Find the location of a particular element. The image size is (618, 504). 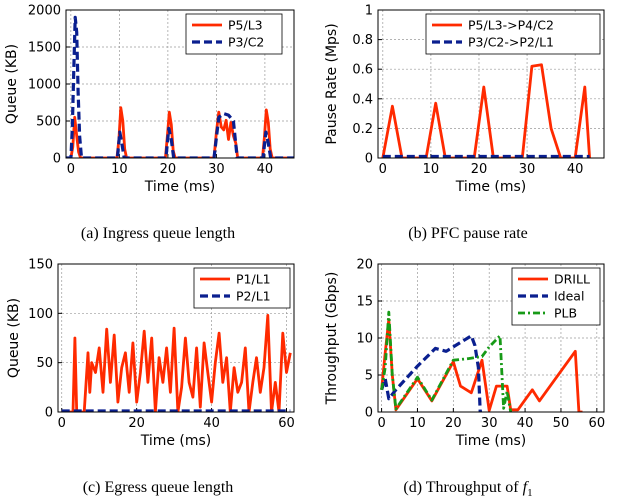

x-tick-label: 50 is located at coordinates (561, 423).